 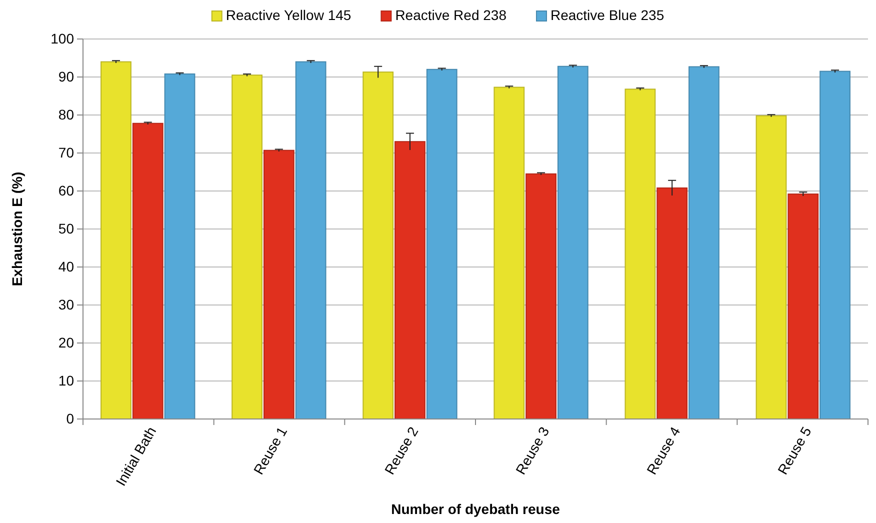 I want to click on y-tick-label: 50, so click(x=66, y=228).